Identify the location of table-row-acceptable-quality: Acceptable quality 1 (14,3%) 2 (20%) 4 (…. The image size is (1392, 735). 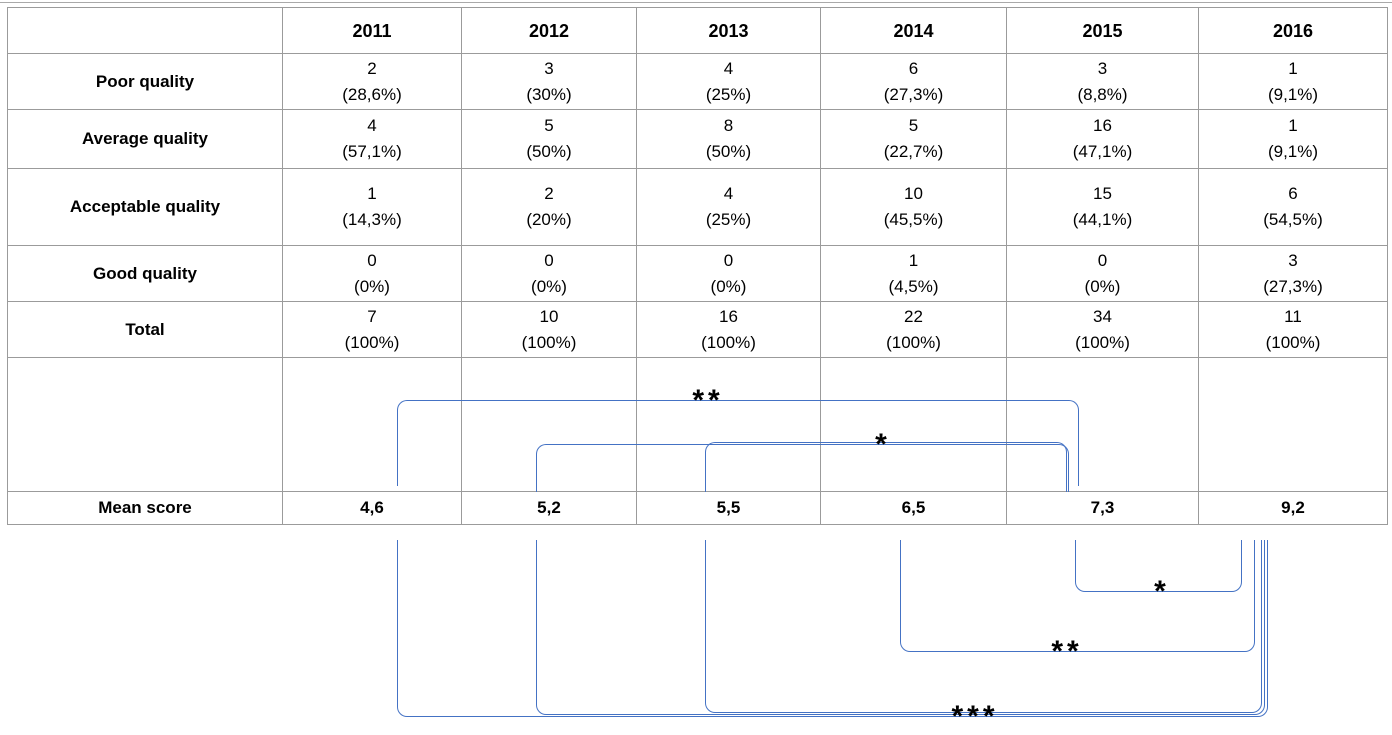
(697, 207).